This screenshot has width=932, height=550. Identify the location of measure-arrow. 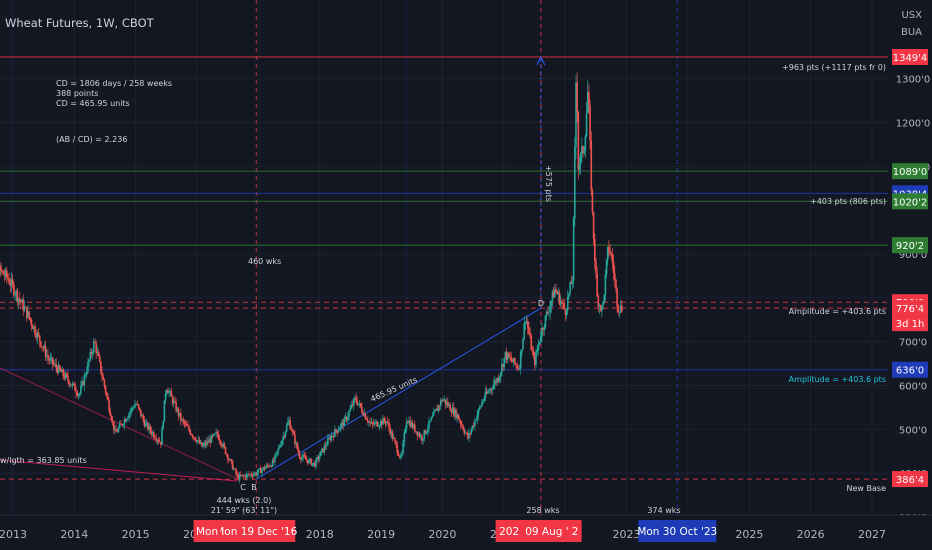
(541, 60).